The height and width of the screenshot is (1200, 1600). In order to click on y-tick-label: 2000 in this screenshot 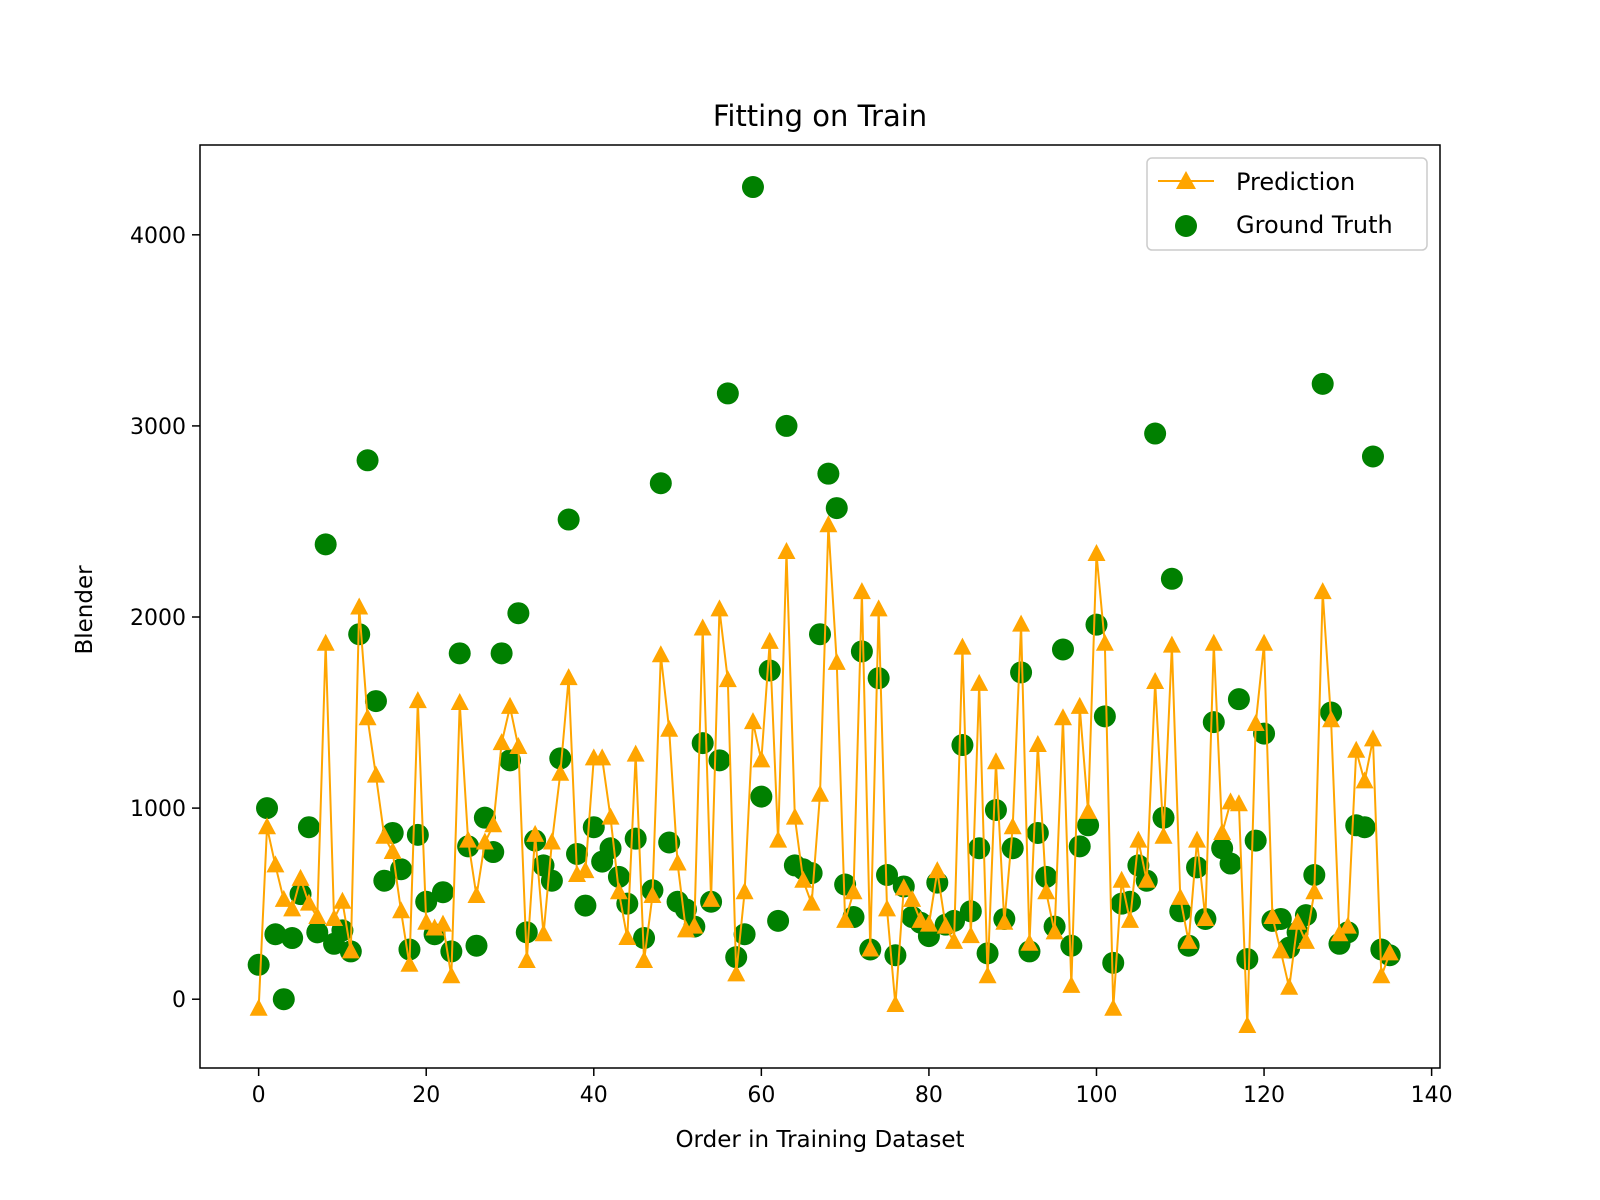, I will do `click(158, 618)`.